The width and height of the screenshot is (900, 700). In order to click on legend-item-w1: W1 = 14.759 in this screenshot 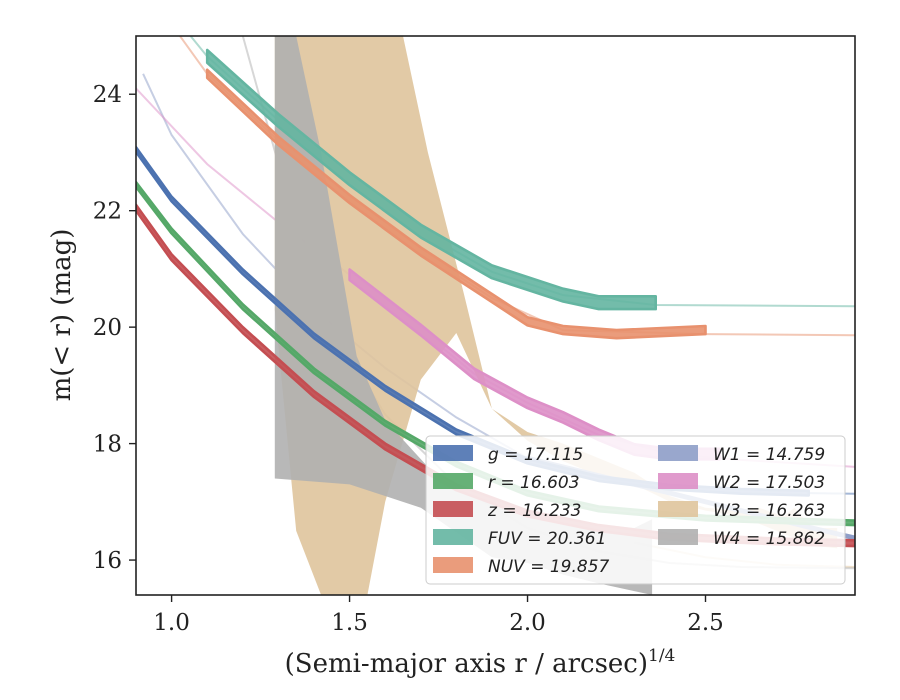, I will do `click(741, 455)`.